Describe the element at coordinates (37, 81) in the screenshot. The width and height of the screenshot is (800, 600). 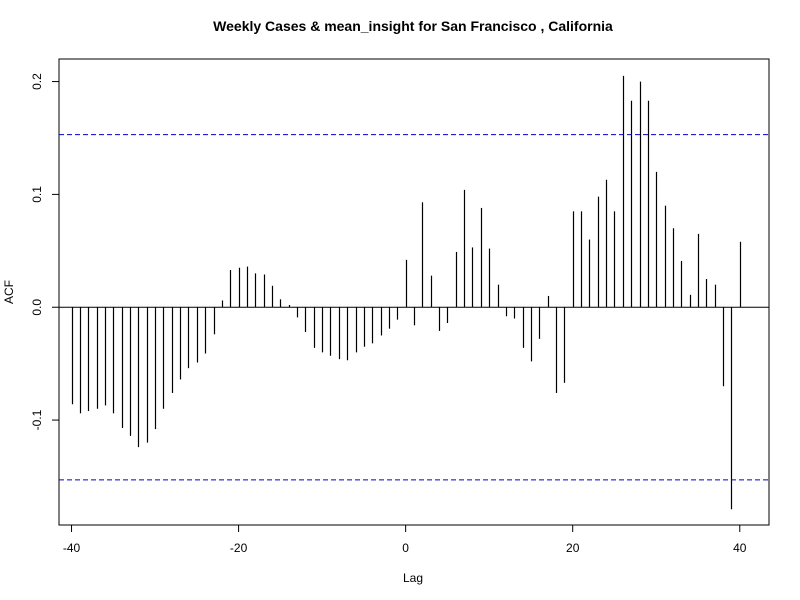
I see `y-tick-label: 0.2` at that location.